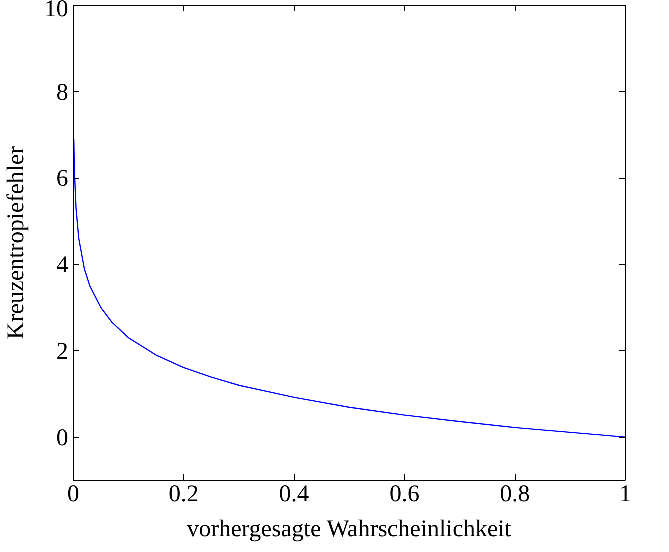  Describe the element at coordinates (62, 351) in the screenshot. I see `y-tick-label: 2` at that location.